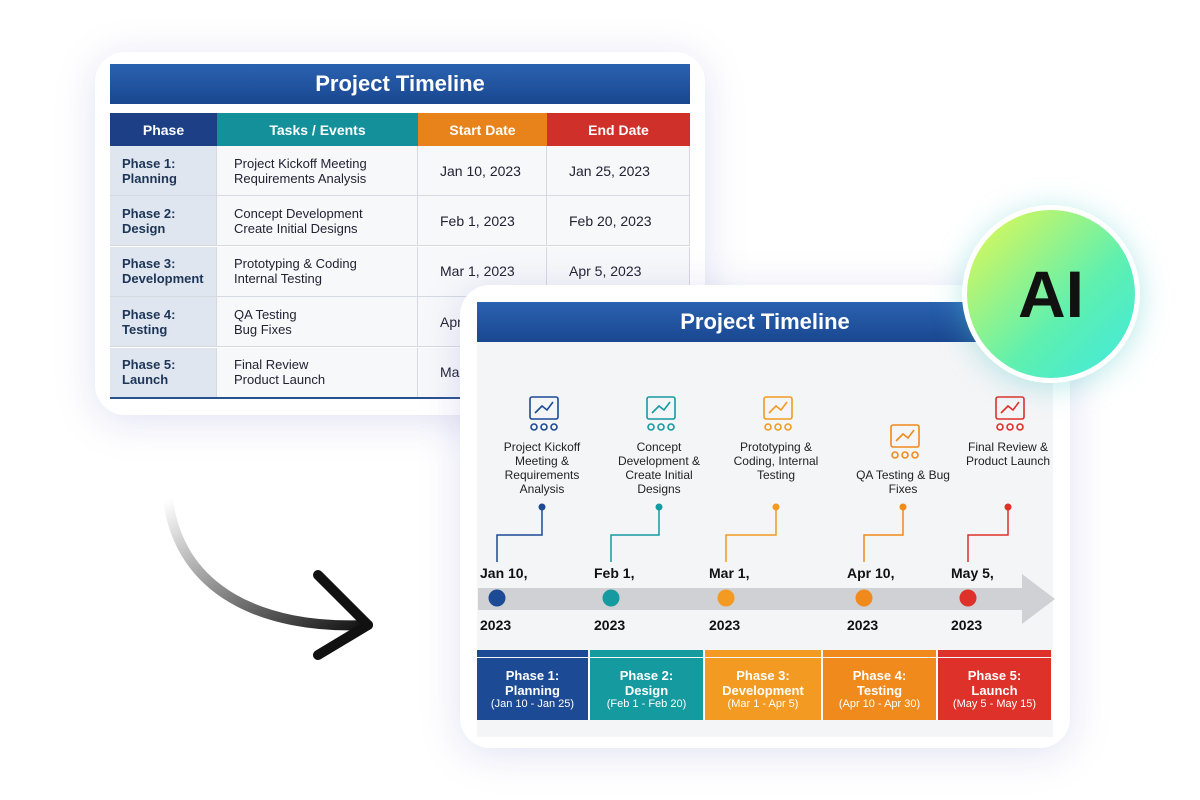 This screenshot has width=1200, height=800. Describe the element at coordinates (163, 221) in the screenshot. I see `phase-cell: Phase 2: Design` at that location.